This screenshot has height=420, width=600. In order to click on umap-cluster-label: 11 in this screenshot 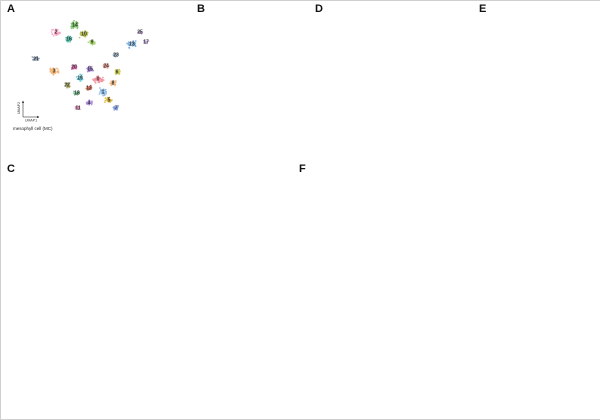, I will do `click(78, 109)`.